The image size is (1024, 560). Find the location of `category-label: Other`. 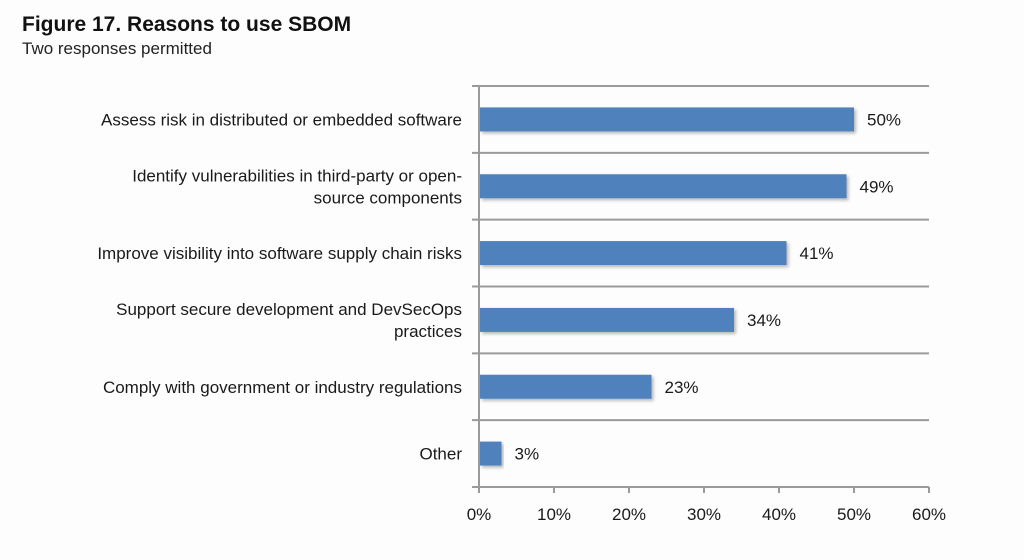

category-label: Other is located at coordinates (440, 454).